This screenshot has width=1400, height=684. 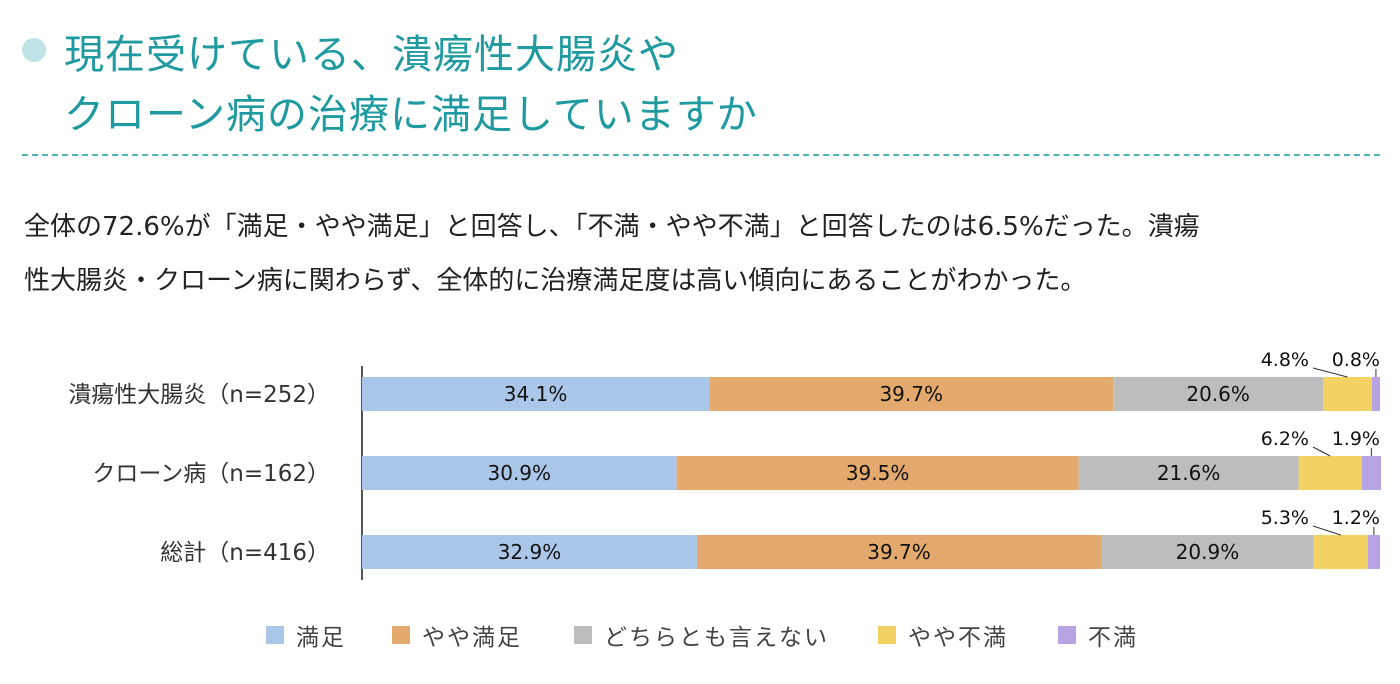 What do you see at coordinates (958, 638) in the screenshot?
I see `legend-label: やや不満` at bounding box center [958, 638].